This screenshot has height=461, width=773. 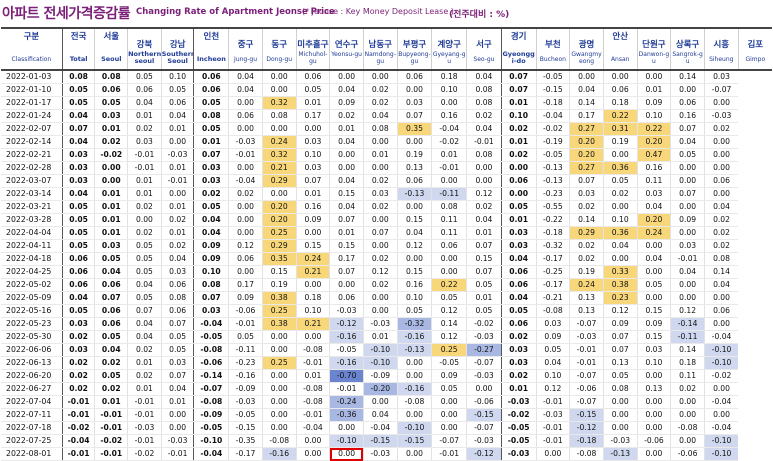 What do you see at coordinates (78, 324) in the screenshot?
I see `cell-total: 0.03` at bounding box center [78, 324].